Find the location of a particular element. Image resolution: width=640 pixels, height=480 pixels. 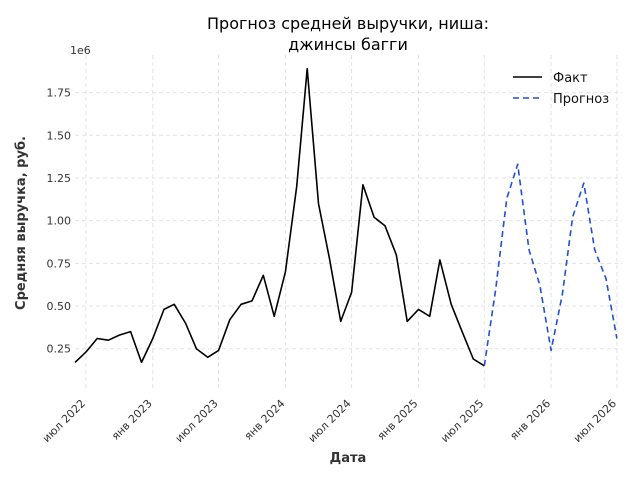

x-tick-label: янв 2026 is located at coordinates (530, 420).